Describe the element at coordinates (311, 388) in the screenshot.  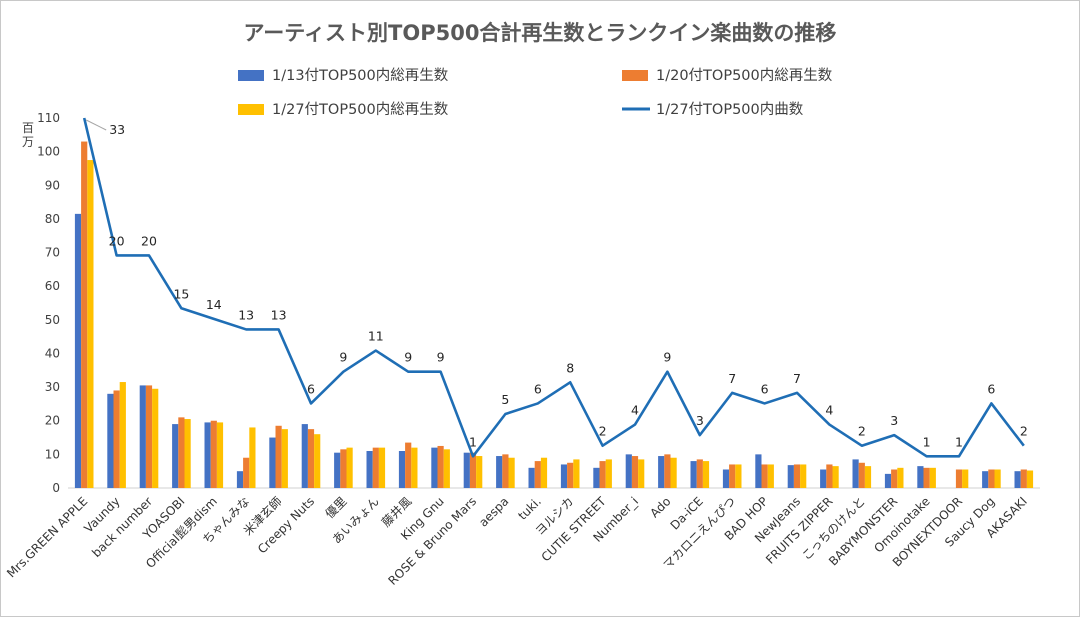
I see `data-label: 6` at that location.